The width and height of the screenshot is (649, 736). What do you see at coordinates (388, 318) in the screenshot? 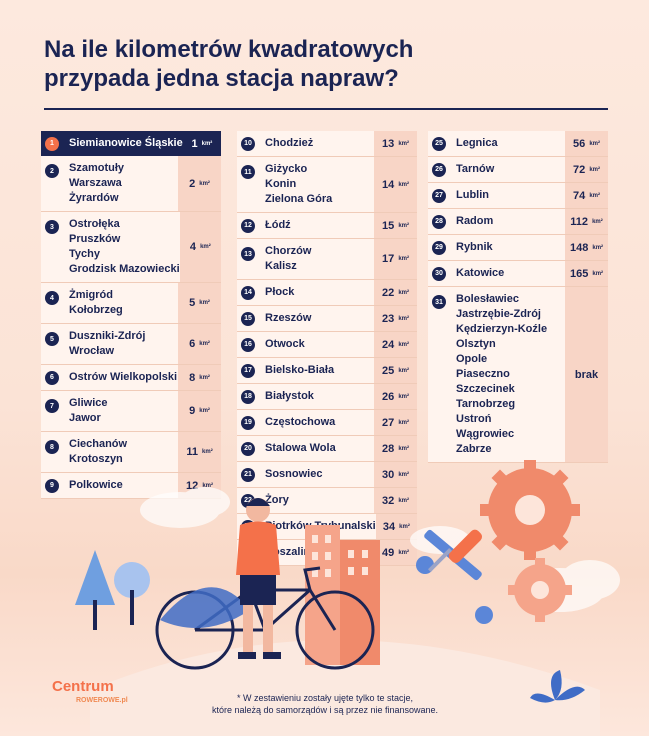
I see `area-value-number: 23` at bounding box center [388, 318].